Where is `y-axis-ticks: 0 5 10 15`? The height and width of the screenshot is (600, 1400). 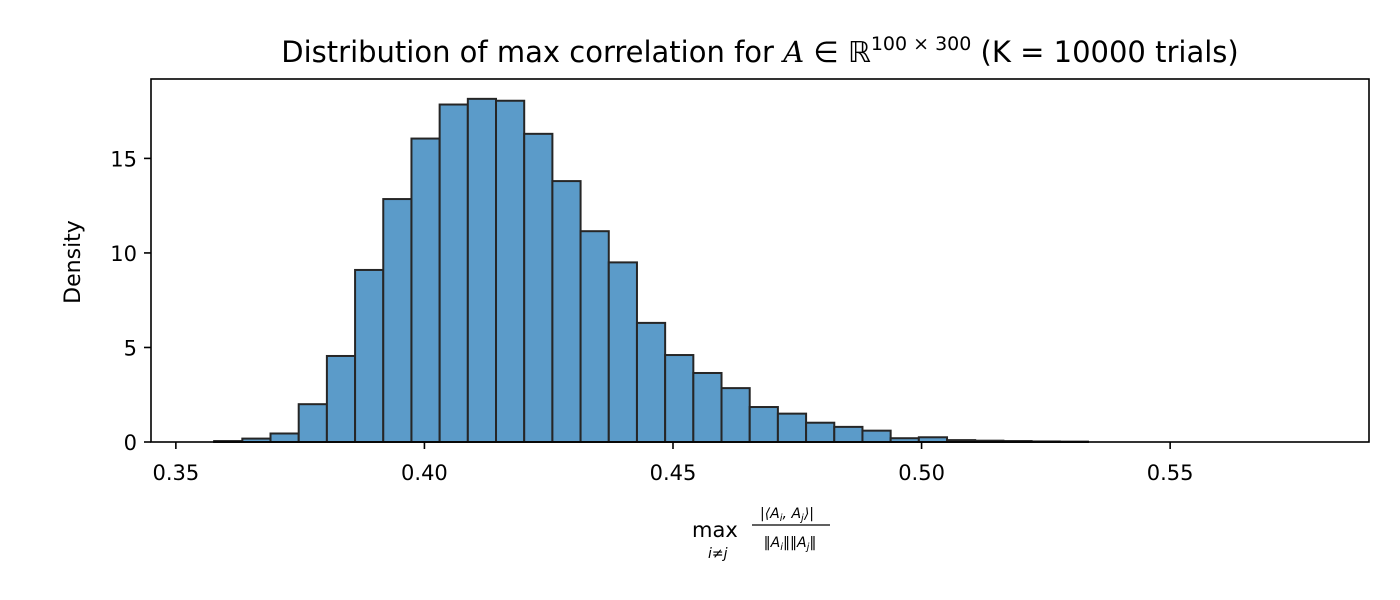
y-axis-ticks: 0 5 10 15 is located at coordinates (130, 301).